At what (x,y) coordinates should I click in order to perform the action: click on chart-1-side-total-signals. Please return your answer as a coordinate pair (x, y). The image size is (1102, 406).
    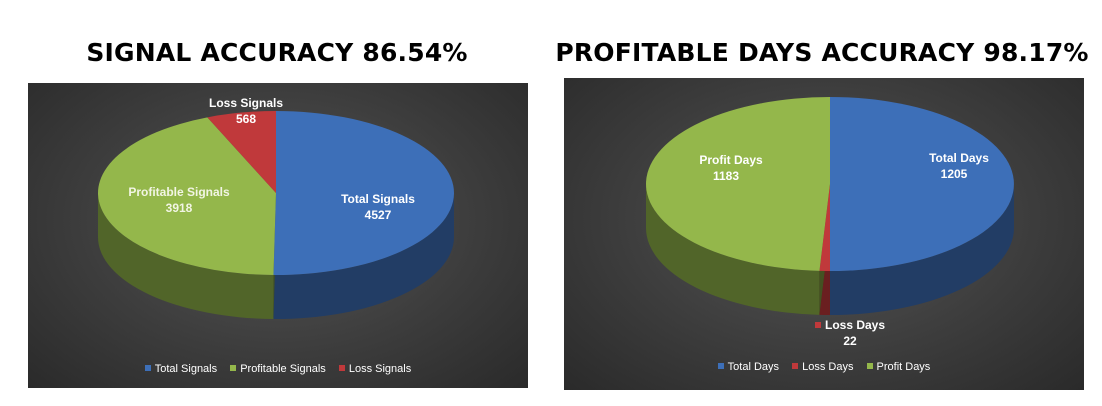
    Looking at the image, I should click on (363, 256).